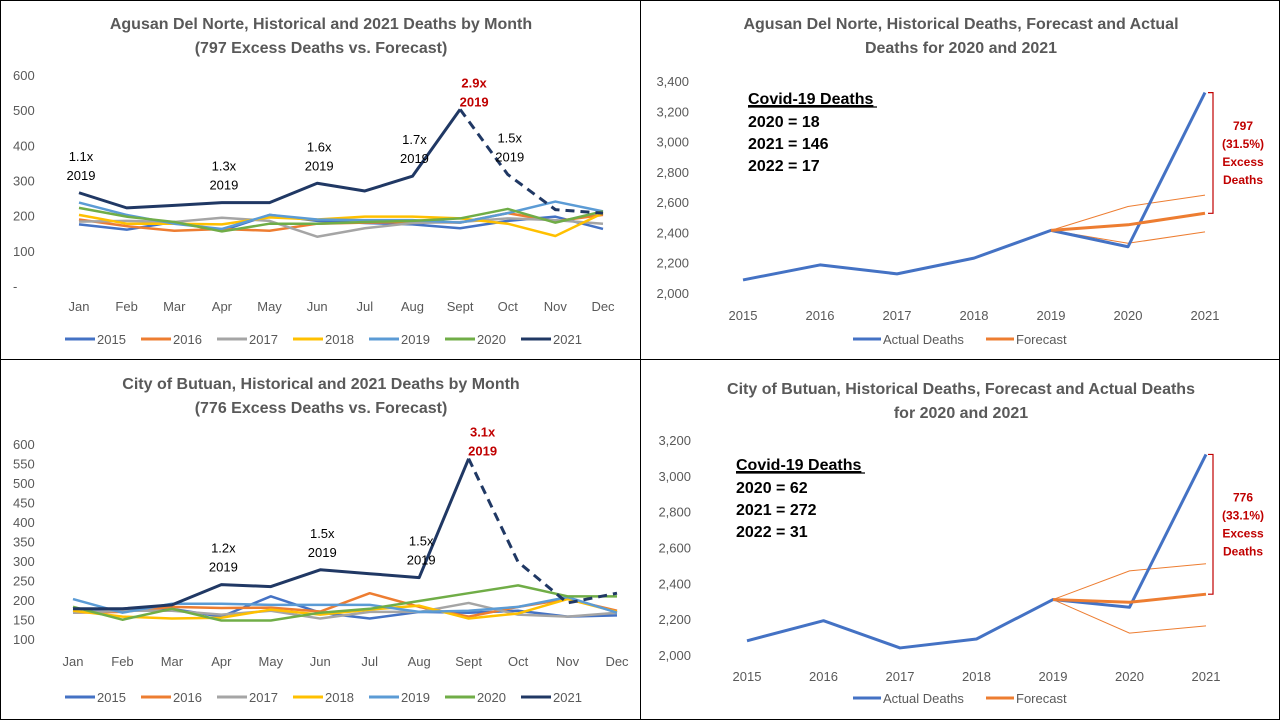  What do you see at coordinates (772, 488) in the screenshot?
I see `covid-deaths-line: 2020 = 62` at bounding box center [772, 488].